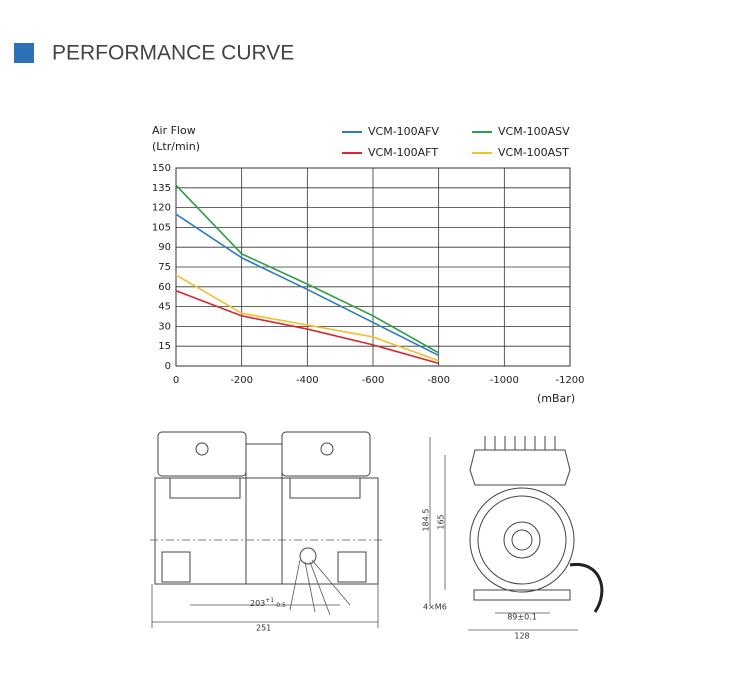 The height and width of the screenshot is (685, 750). What do you see at coordinates (556, 398) in the screenshot?
I see `x-axis-label: (mBar)` at bounding box center [556, 398].